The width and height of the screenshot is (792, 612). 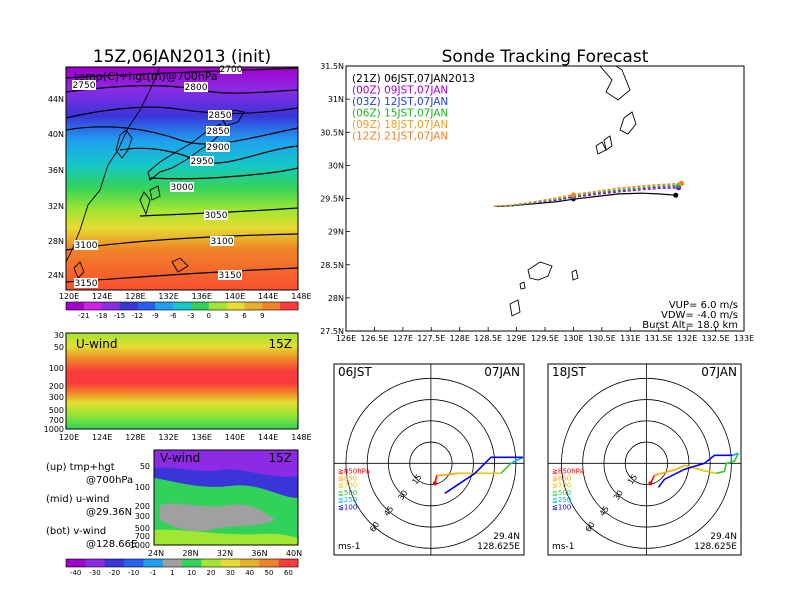 I want to click on level-legend-entry: ≦100, so click(x=561, y=507).